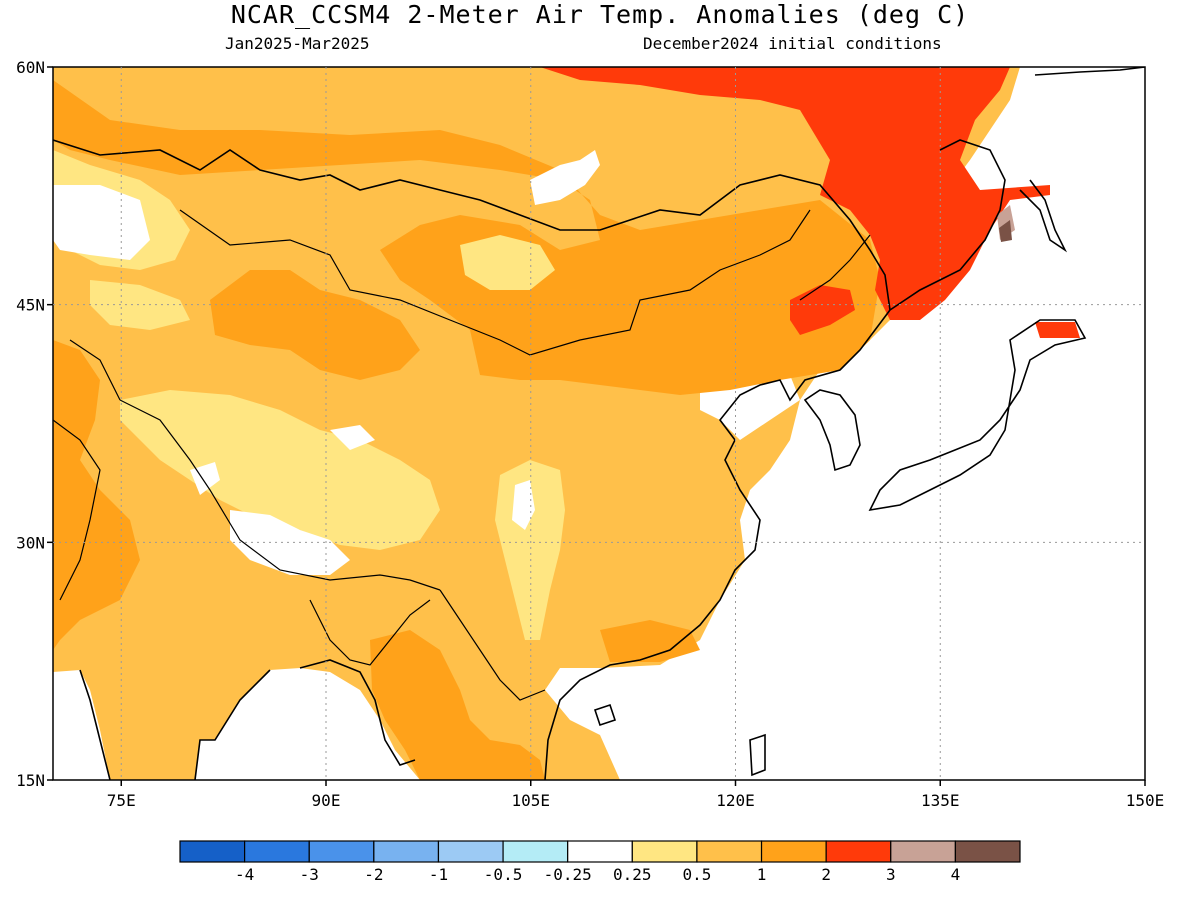 This screenshot has height=900, width=1200. What do you see at coordinates (792, 43) in the screenshot?
I see `initial-conditions: December2024 initial conditions` at bounding box center [792, 43].